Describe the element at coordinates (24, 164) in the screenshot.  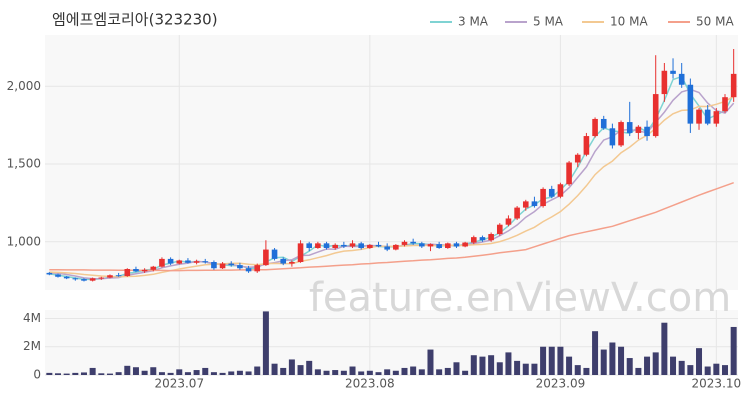
I see `y-tick-label: 1,500` at that location.